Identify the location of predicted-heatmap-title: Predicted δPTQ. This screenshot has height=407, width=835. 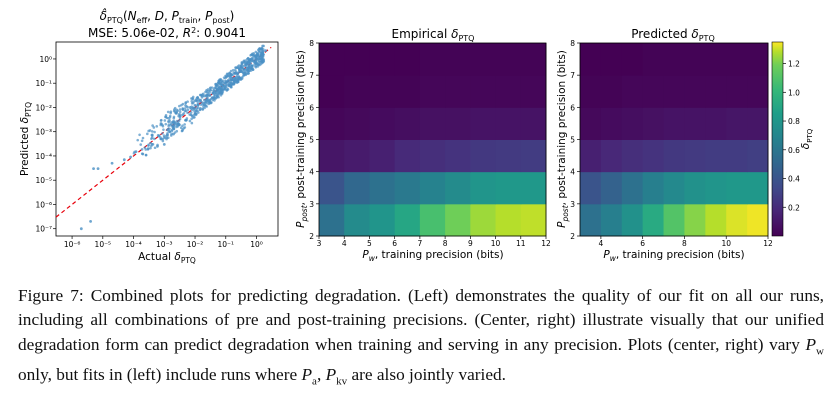
(673, 35).